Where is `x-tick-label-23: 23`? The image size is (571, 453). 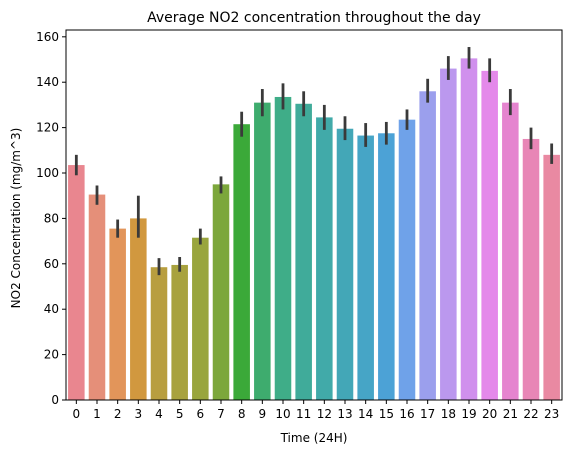
x-tick-label-23: 23 is located at coordinates (551, 414).